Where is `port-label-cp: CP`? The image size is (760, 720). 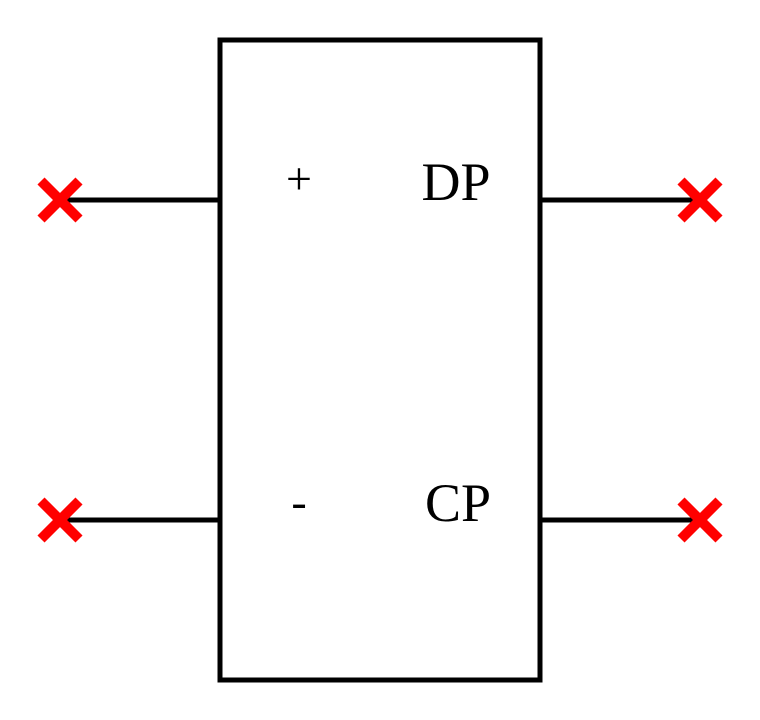
port-label-cp: CP is located at coordinates (458, 503).